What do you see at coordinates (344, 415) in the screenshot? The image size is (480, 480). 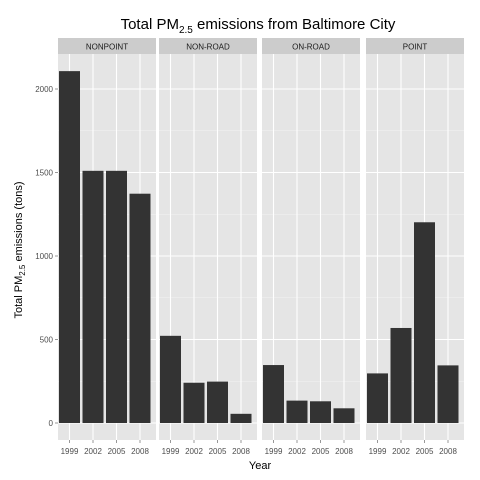 I see `bar-on-road-2008` at bounding box center [344, 415].